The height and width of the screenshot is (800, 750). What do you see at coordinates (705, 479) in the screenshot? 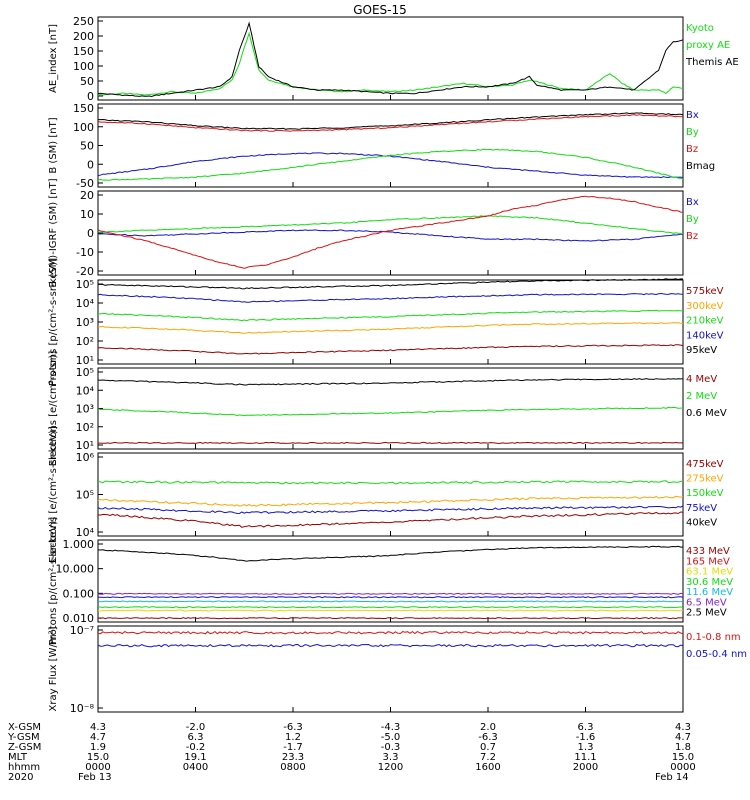
I see `legend-entry: 275keV` at bounding box center [705, 479].